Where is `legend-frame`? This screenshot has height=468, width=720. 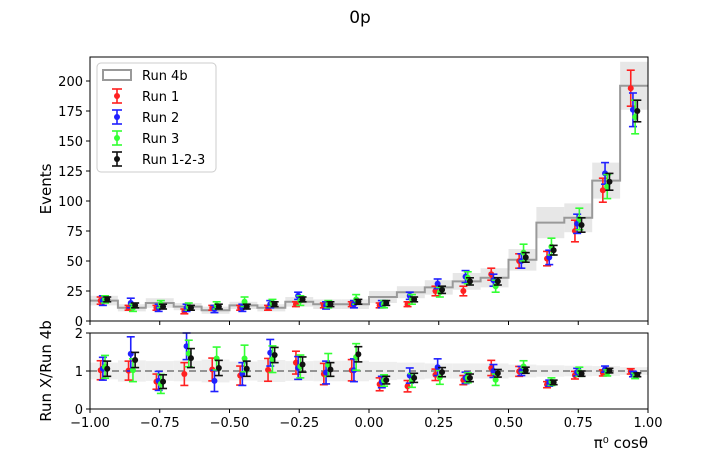
legend-frame is located at coordinates (156, 117).